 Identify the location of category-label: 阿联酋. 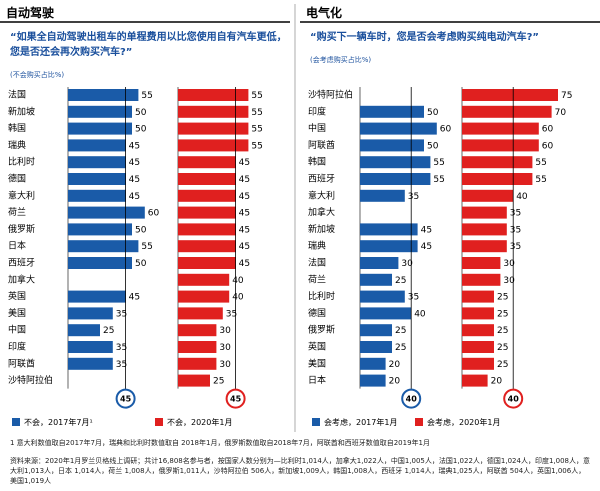
(321, 145).